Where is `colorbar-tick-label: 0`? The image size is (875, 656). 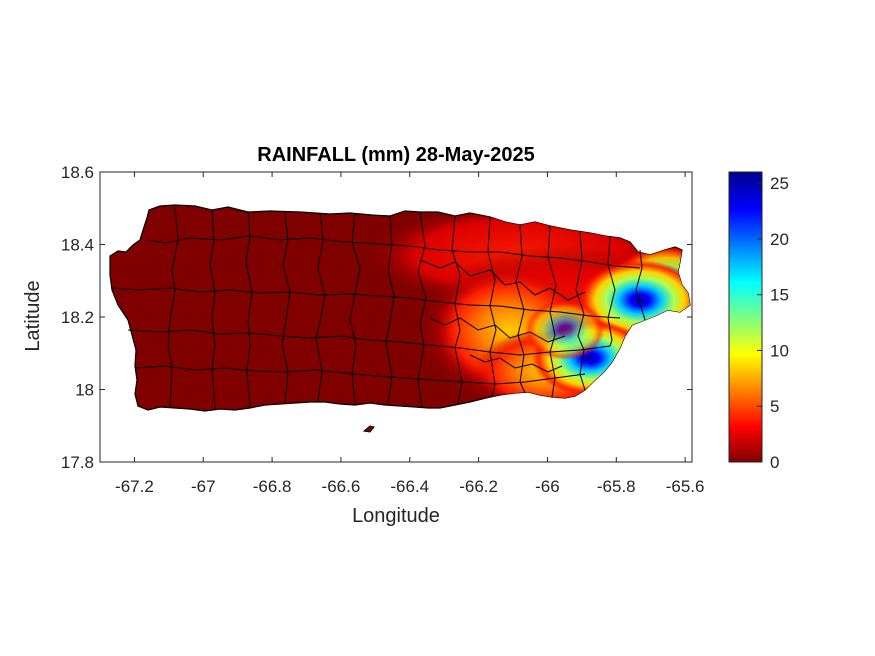 colorbar-tick-label: 0 is located at coordinates (774, 462).